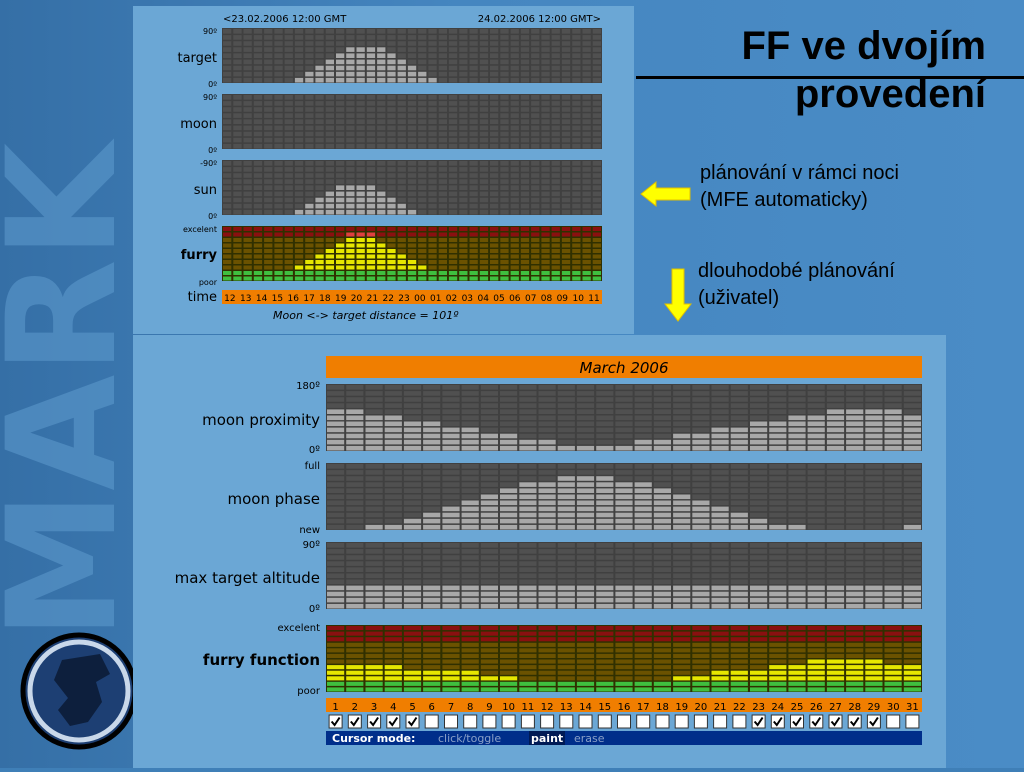  I want to click on day-checkboxes, so click(624, 721).